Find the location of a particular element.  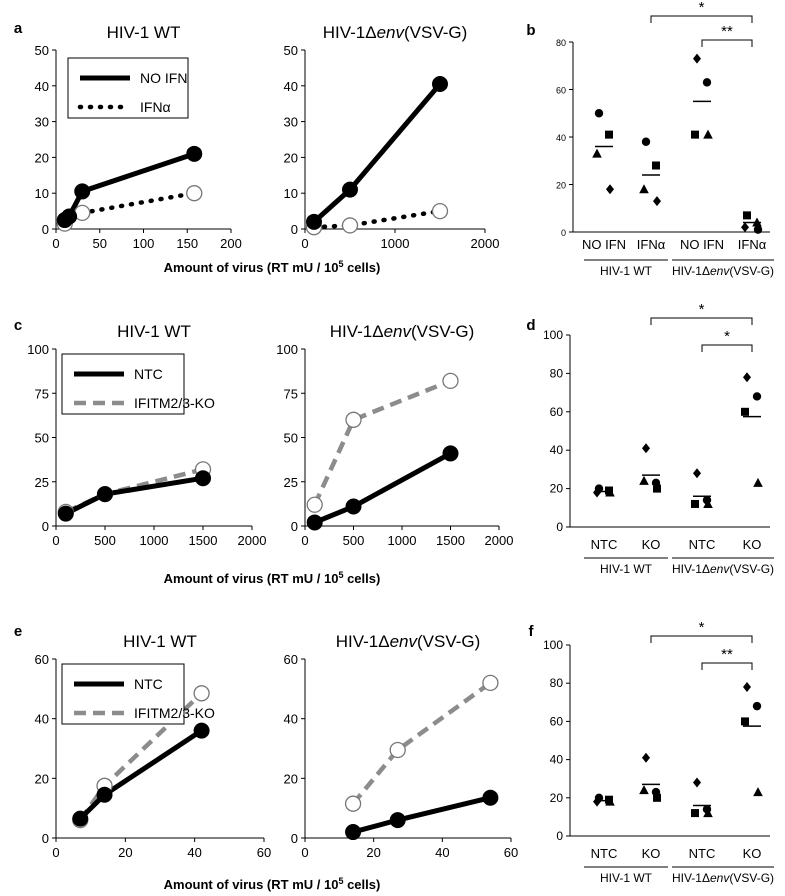

legend-label: IFITM2/3-KO is located at coordinates (174, 403).